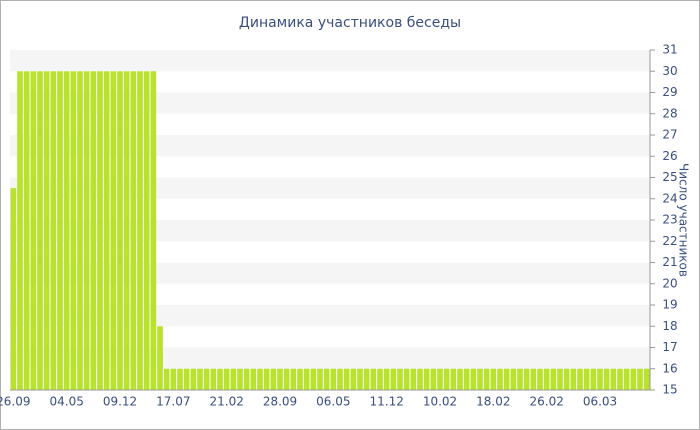 This screenshot has width=700, height=430. What do you see at coordinates (15, 402) in the screenshot?
I see `x-tick-label: 26.09` at bounding box center [15, 402].